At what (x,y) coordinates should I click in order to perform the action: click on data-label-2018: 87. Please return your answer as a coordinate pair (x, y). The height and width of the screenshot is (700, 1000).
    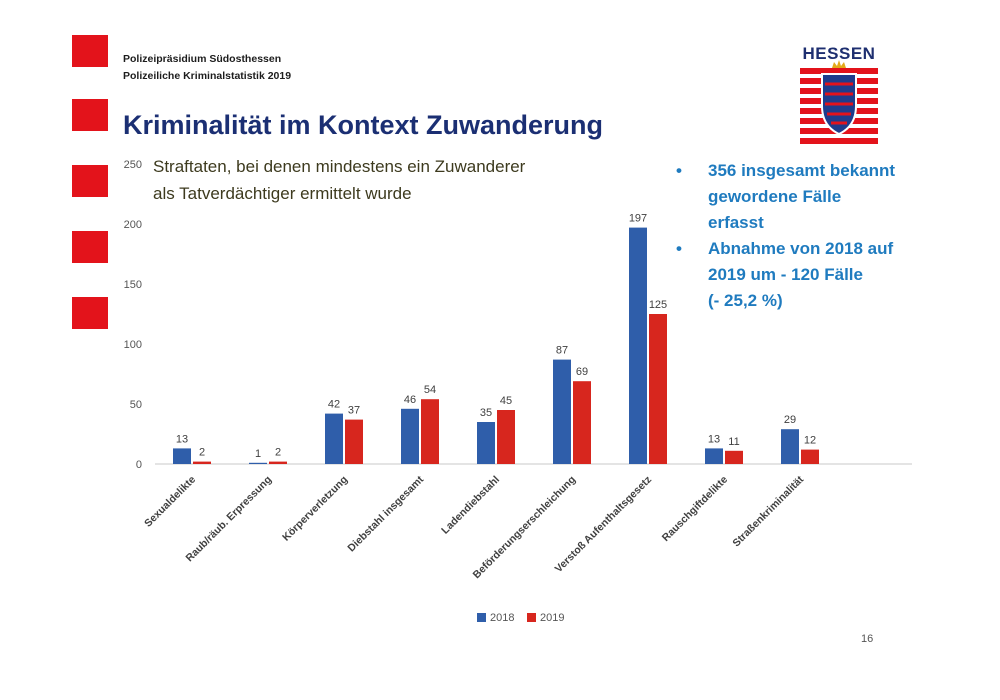
    Looking at the image, I should click on (562, 351).